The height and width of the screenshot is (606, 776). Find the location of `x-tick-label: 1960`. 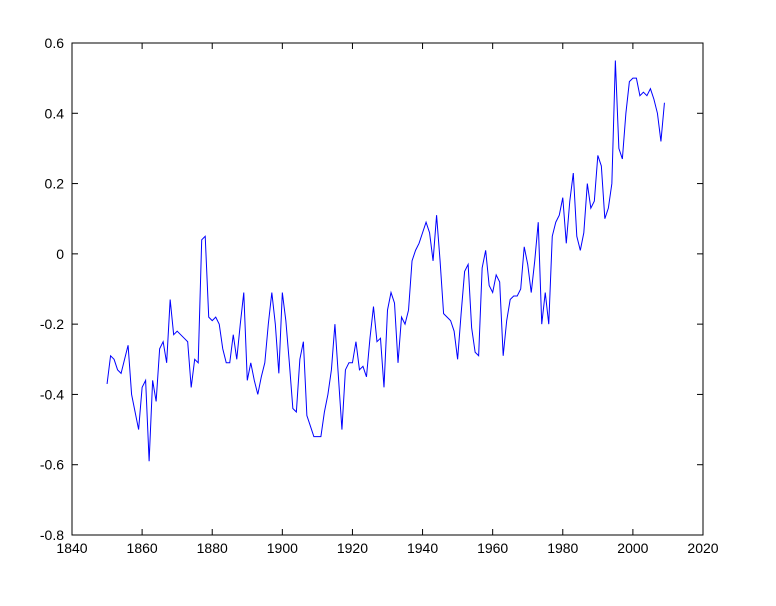

x-tick-label: 1960 is located at coordinates (492, 548).